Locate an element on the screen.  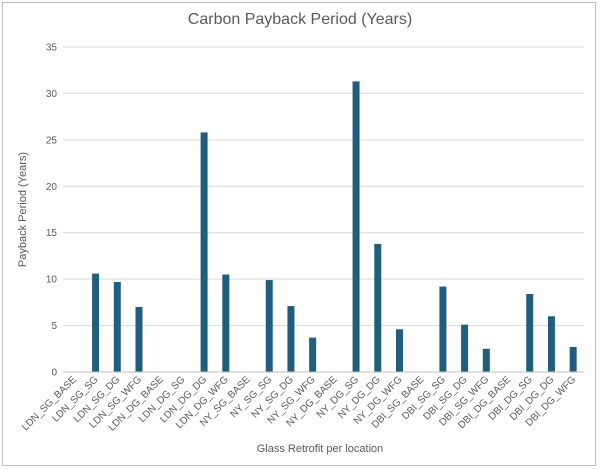
bar-dbi-dg-wfg is located at coordinates (573, 359).